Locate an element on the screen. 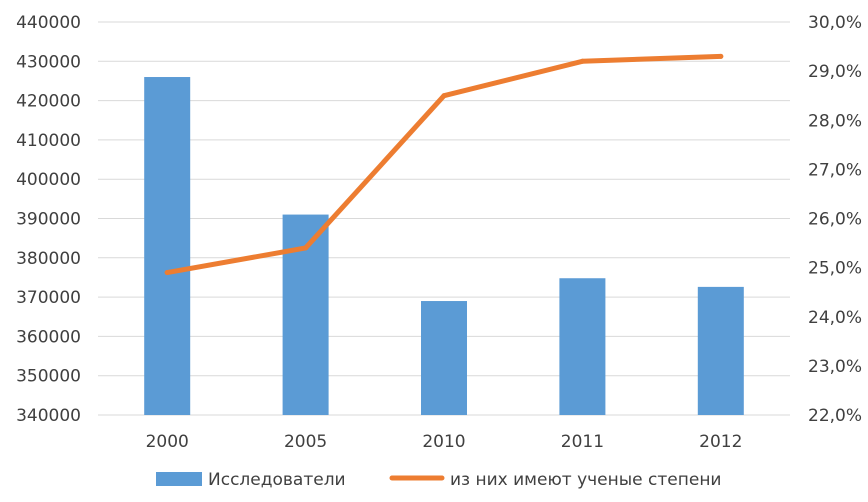 The width and height of the screenshot is (868, 502). x-tick-label: 2010 is located at coordinates (443, 442).